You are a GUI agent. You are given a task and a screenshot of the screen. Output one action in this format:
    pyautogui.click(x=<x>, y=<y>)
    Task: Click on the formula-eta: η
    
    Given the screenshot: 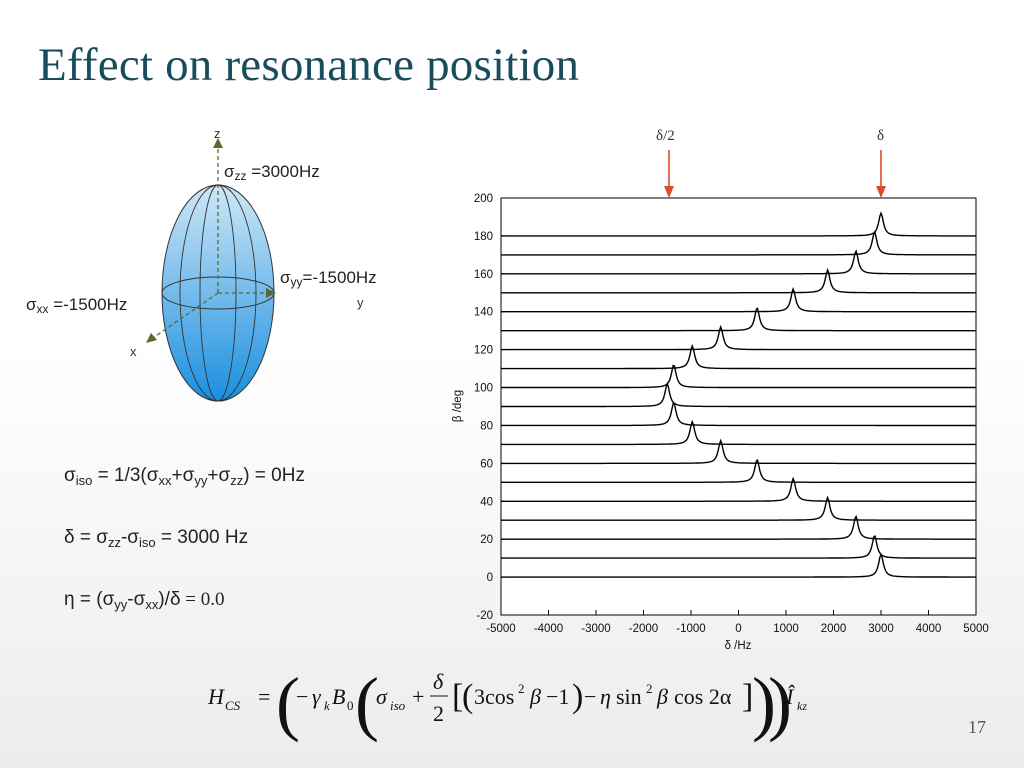 What is the action you would take?
    pyautogui.click(x=605, y=696)
    